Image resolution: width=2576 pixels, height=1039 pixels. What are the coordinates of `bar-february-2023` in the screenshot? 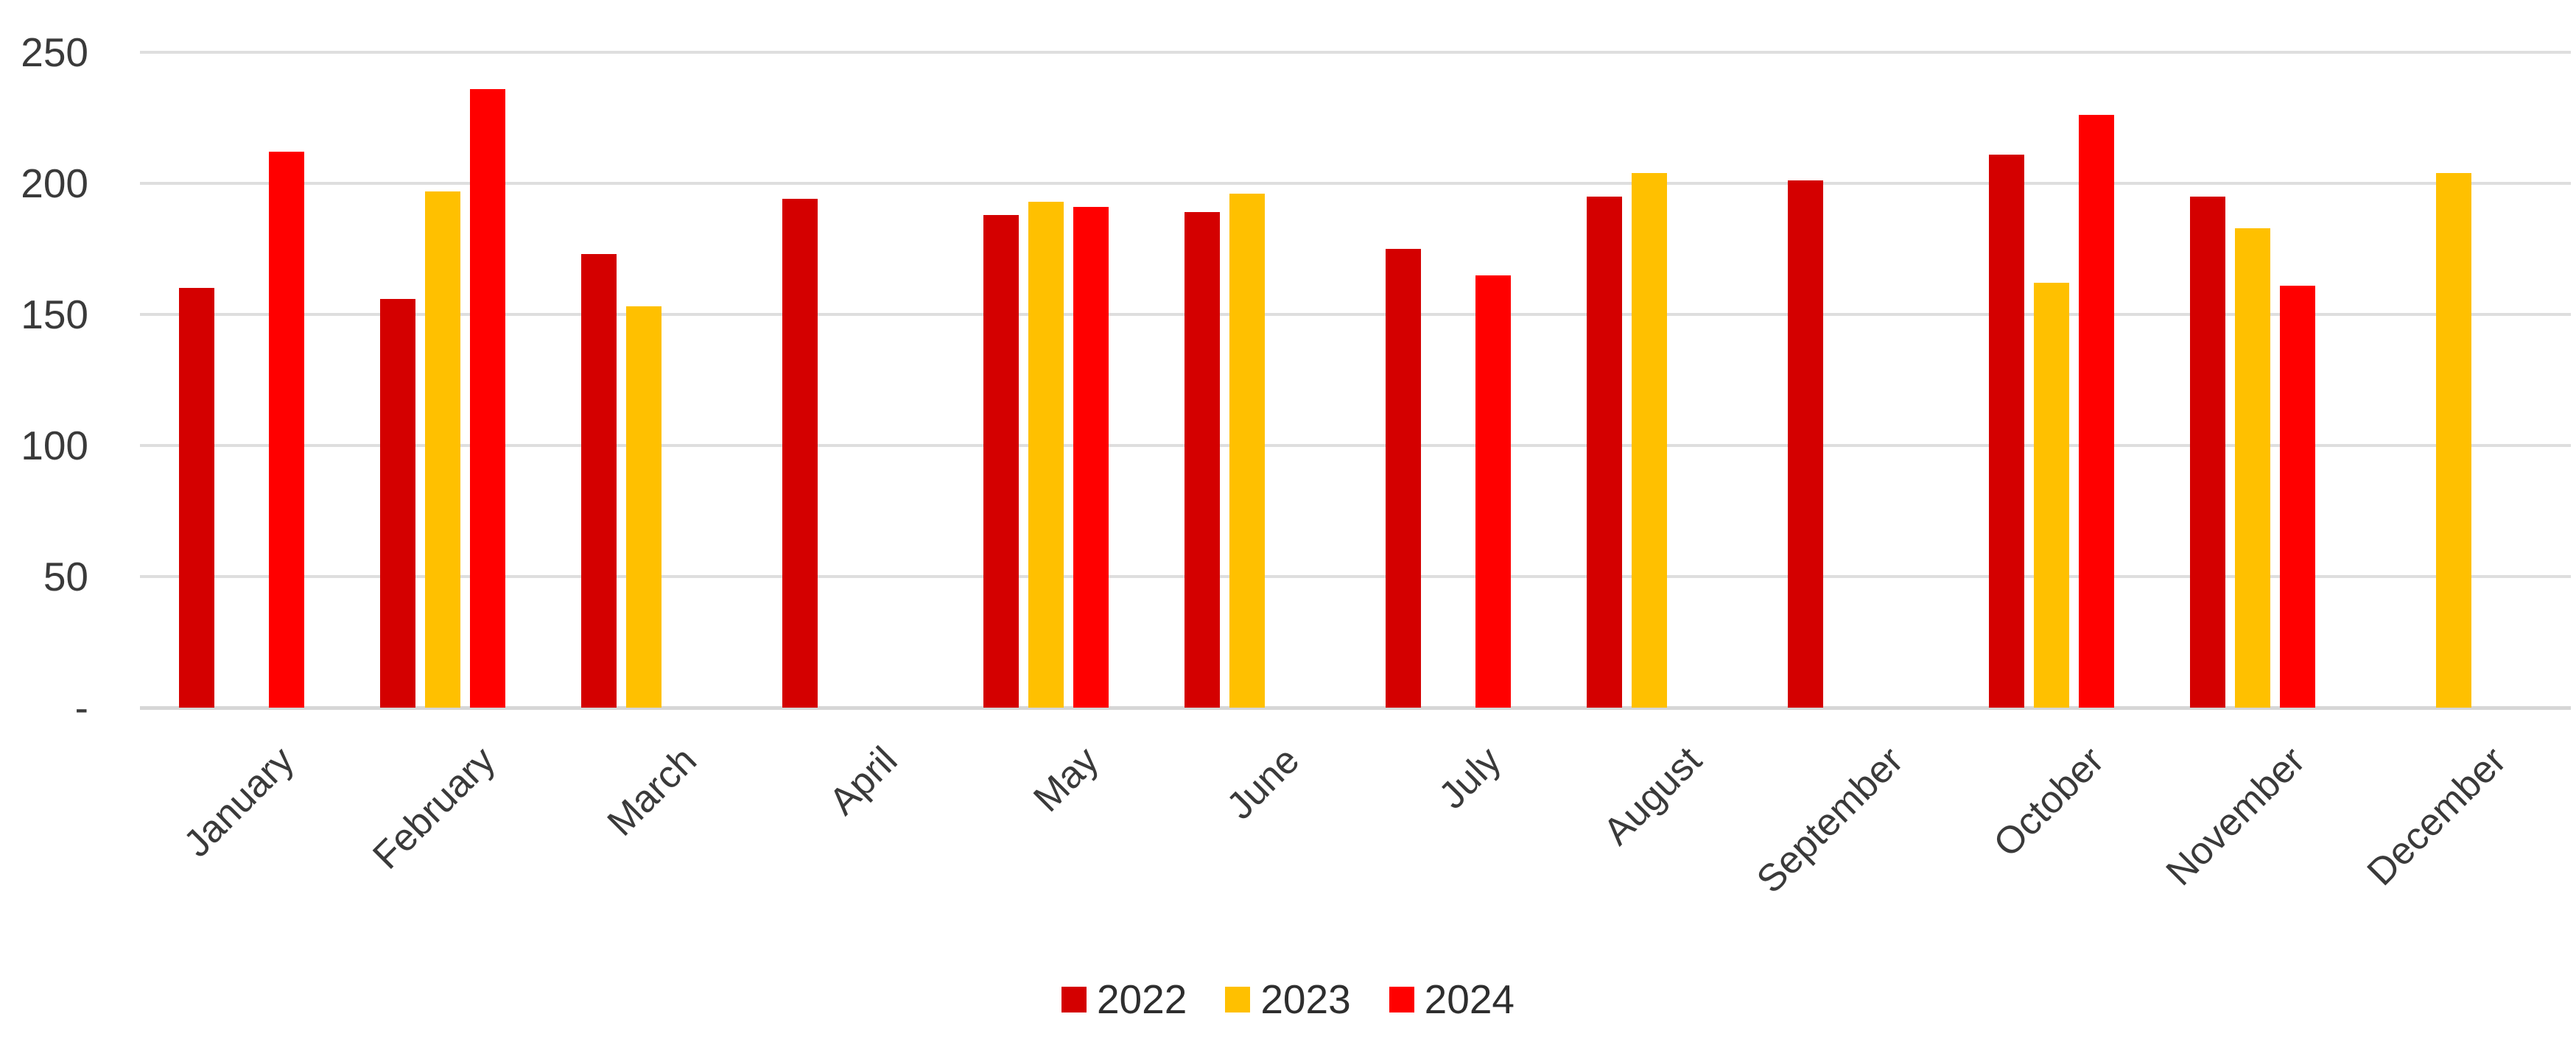 It's located at (442, 449).